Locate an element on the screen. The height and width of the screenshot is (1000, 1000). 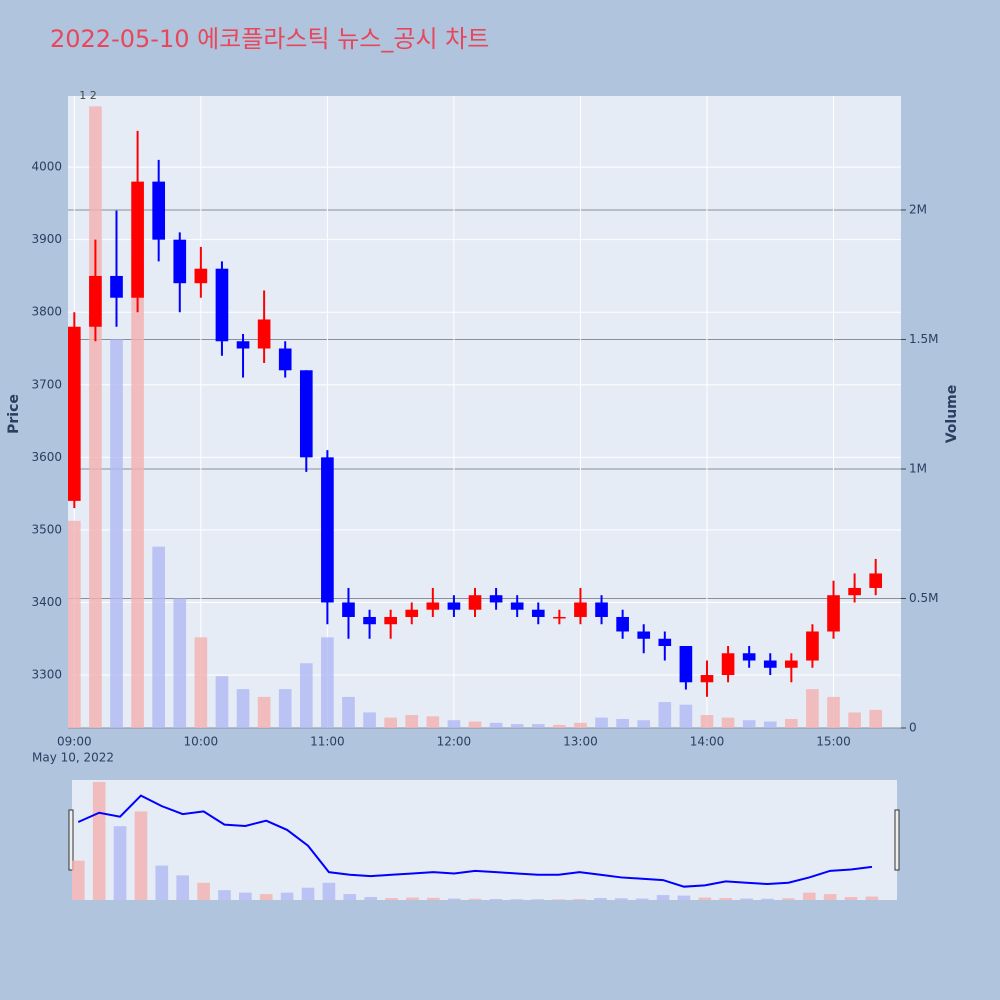
annotation: 2 is located at coordinates (93, 95).